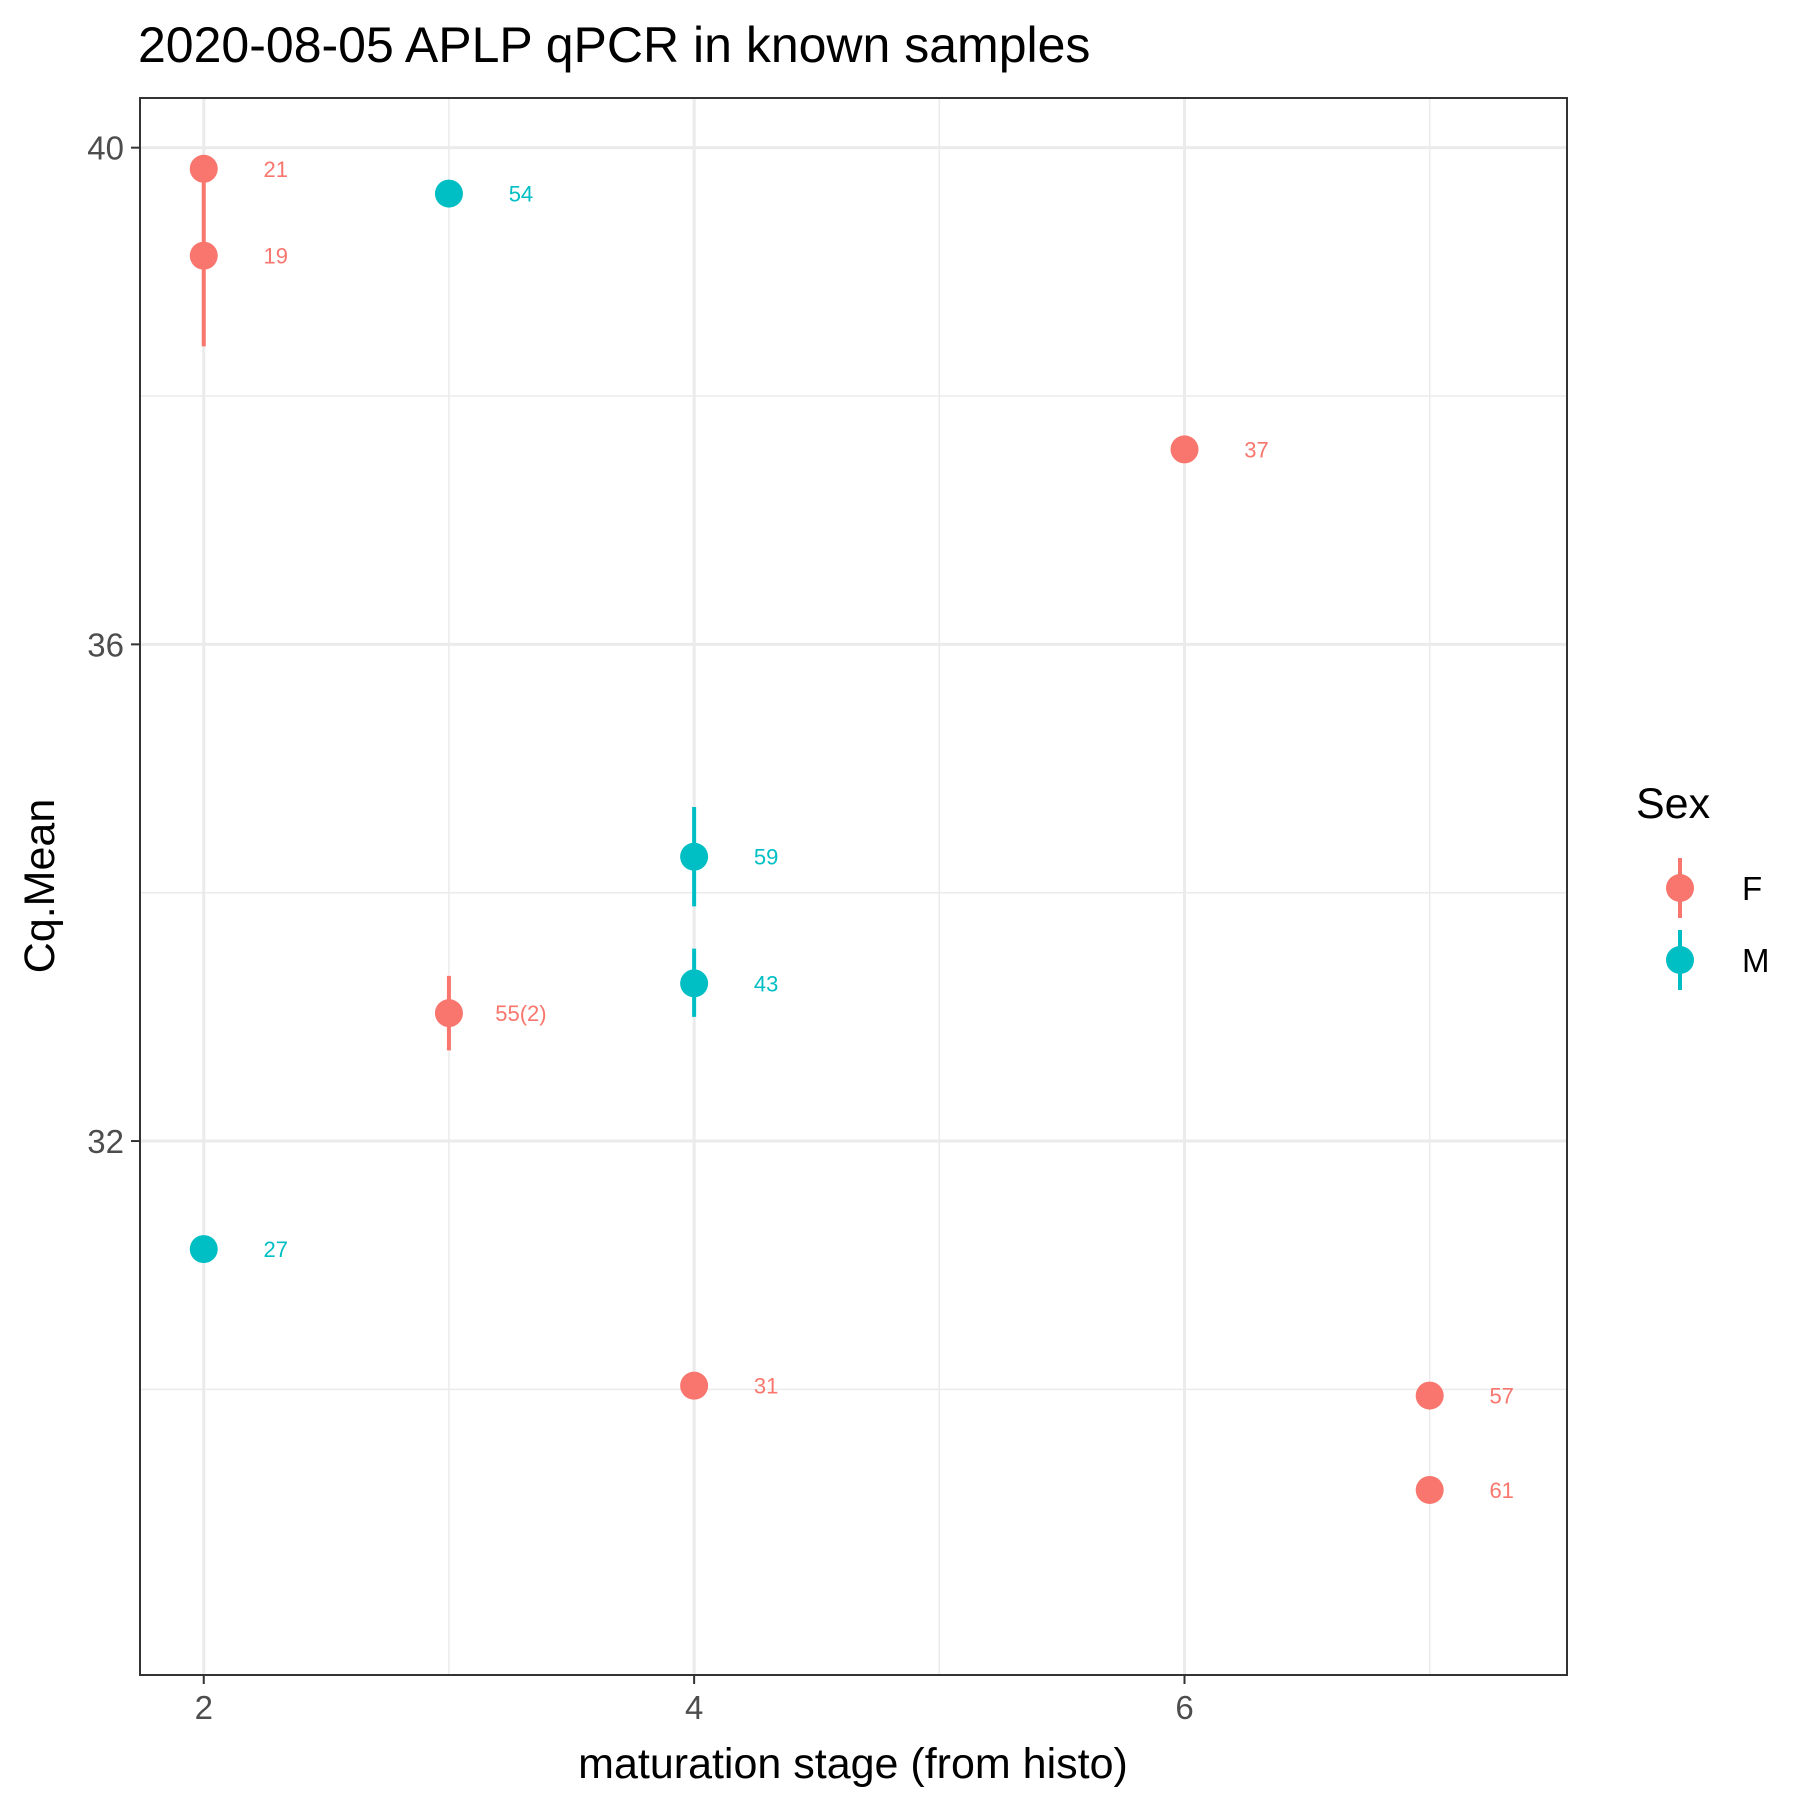 Image resolution: width=1800 pixels, height=1800 pixels. Describe the element at coordinates (276, 169) in the screenshot. I see `point-label: 21` at that location.